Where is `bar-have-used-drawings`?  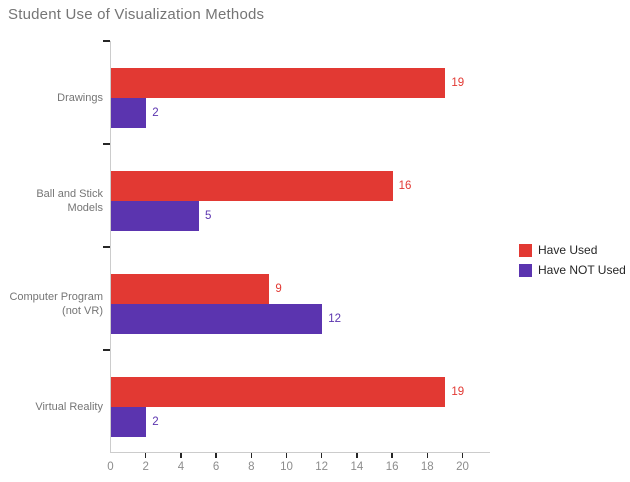 bar-have-used-drawings is located at coordinates (278, 83).